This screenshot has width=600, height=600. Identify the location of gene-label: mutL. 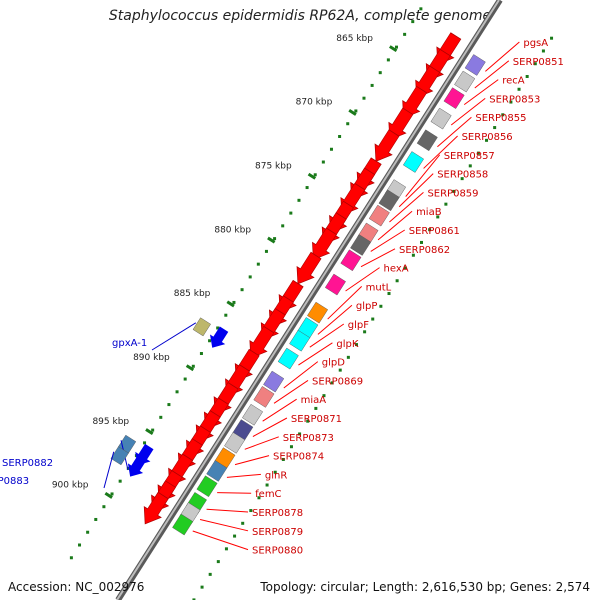
(379, 287).